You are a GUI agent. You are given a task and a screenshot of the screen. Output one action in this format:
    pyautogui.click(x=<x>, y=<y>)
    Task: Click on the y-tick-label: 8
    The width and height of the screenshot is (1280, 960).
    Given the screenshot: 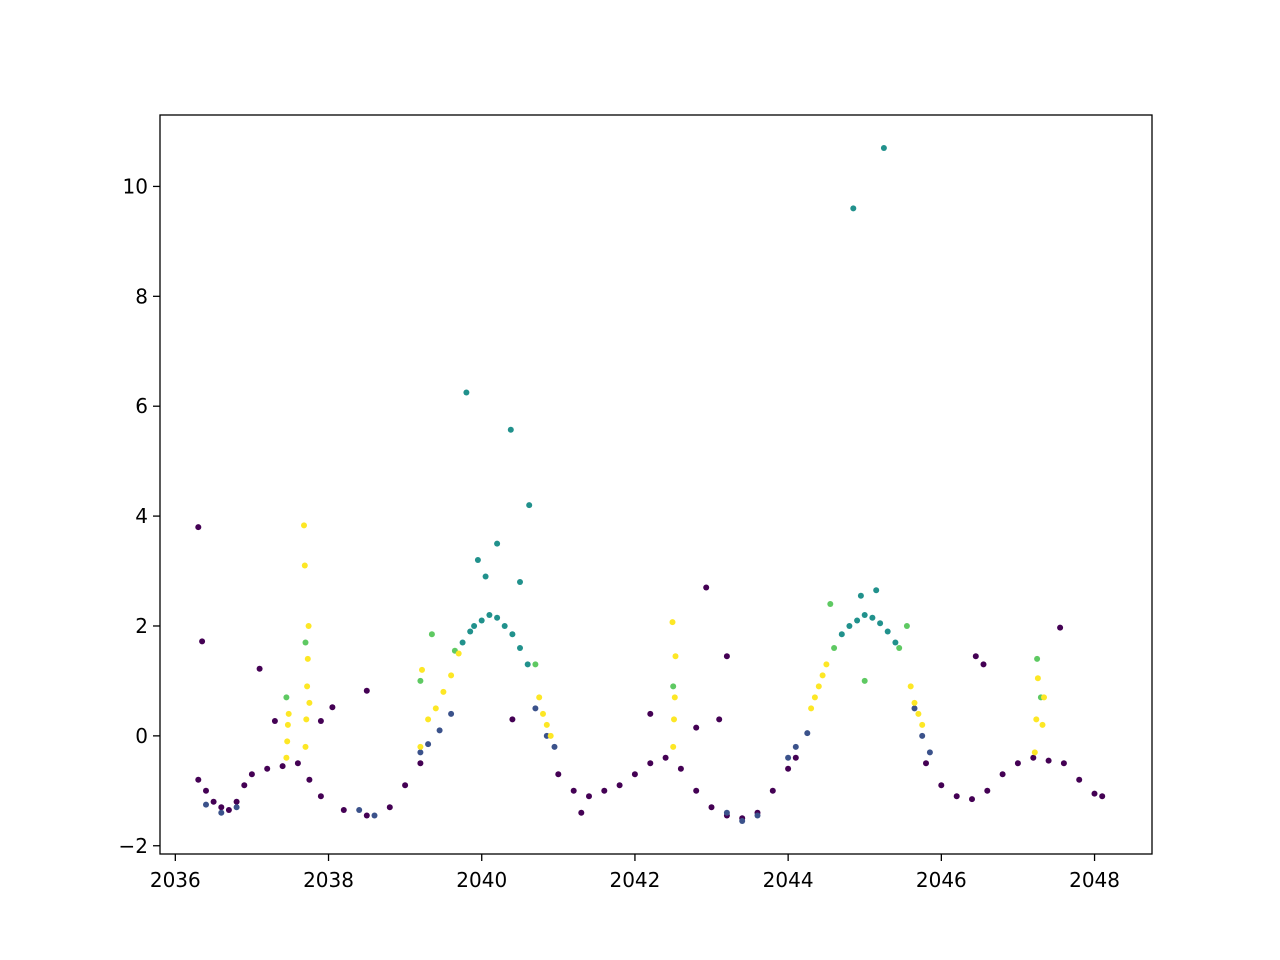 What is the action you would take?
    pyautogui.click(x=141, y=296)
    